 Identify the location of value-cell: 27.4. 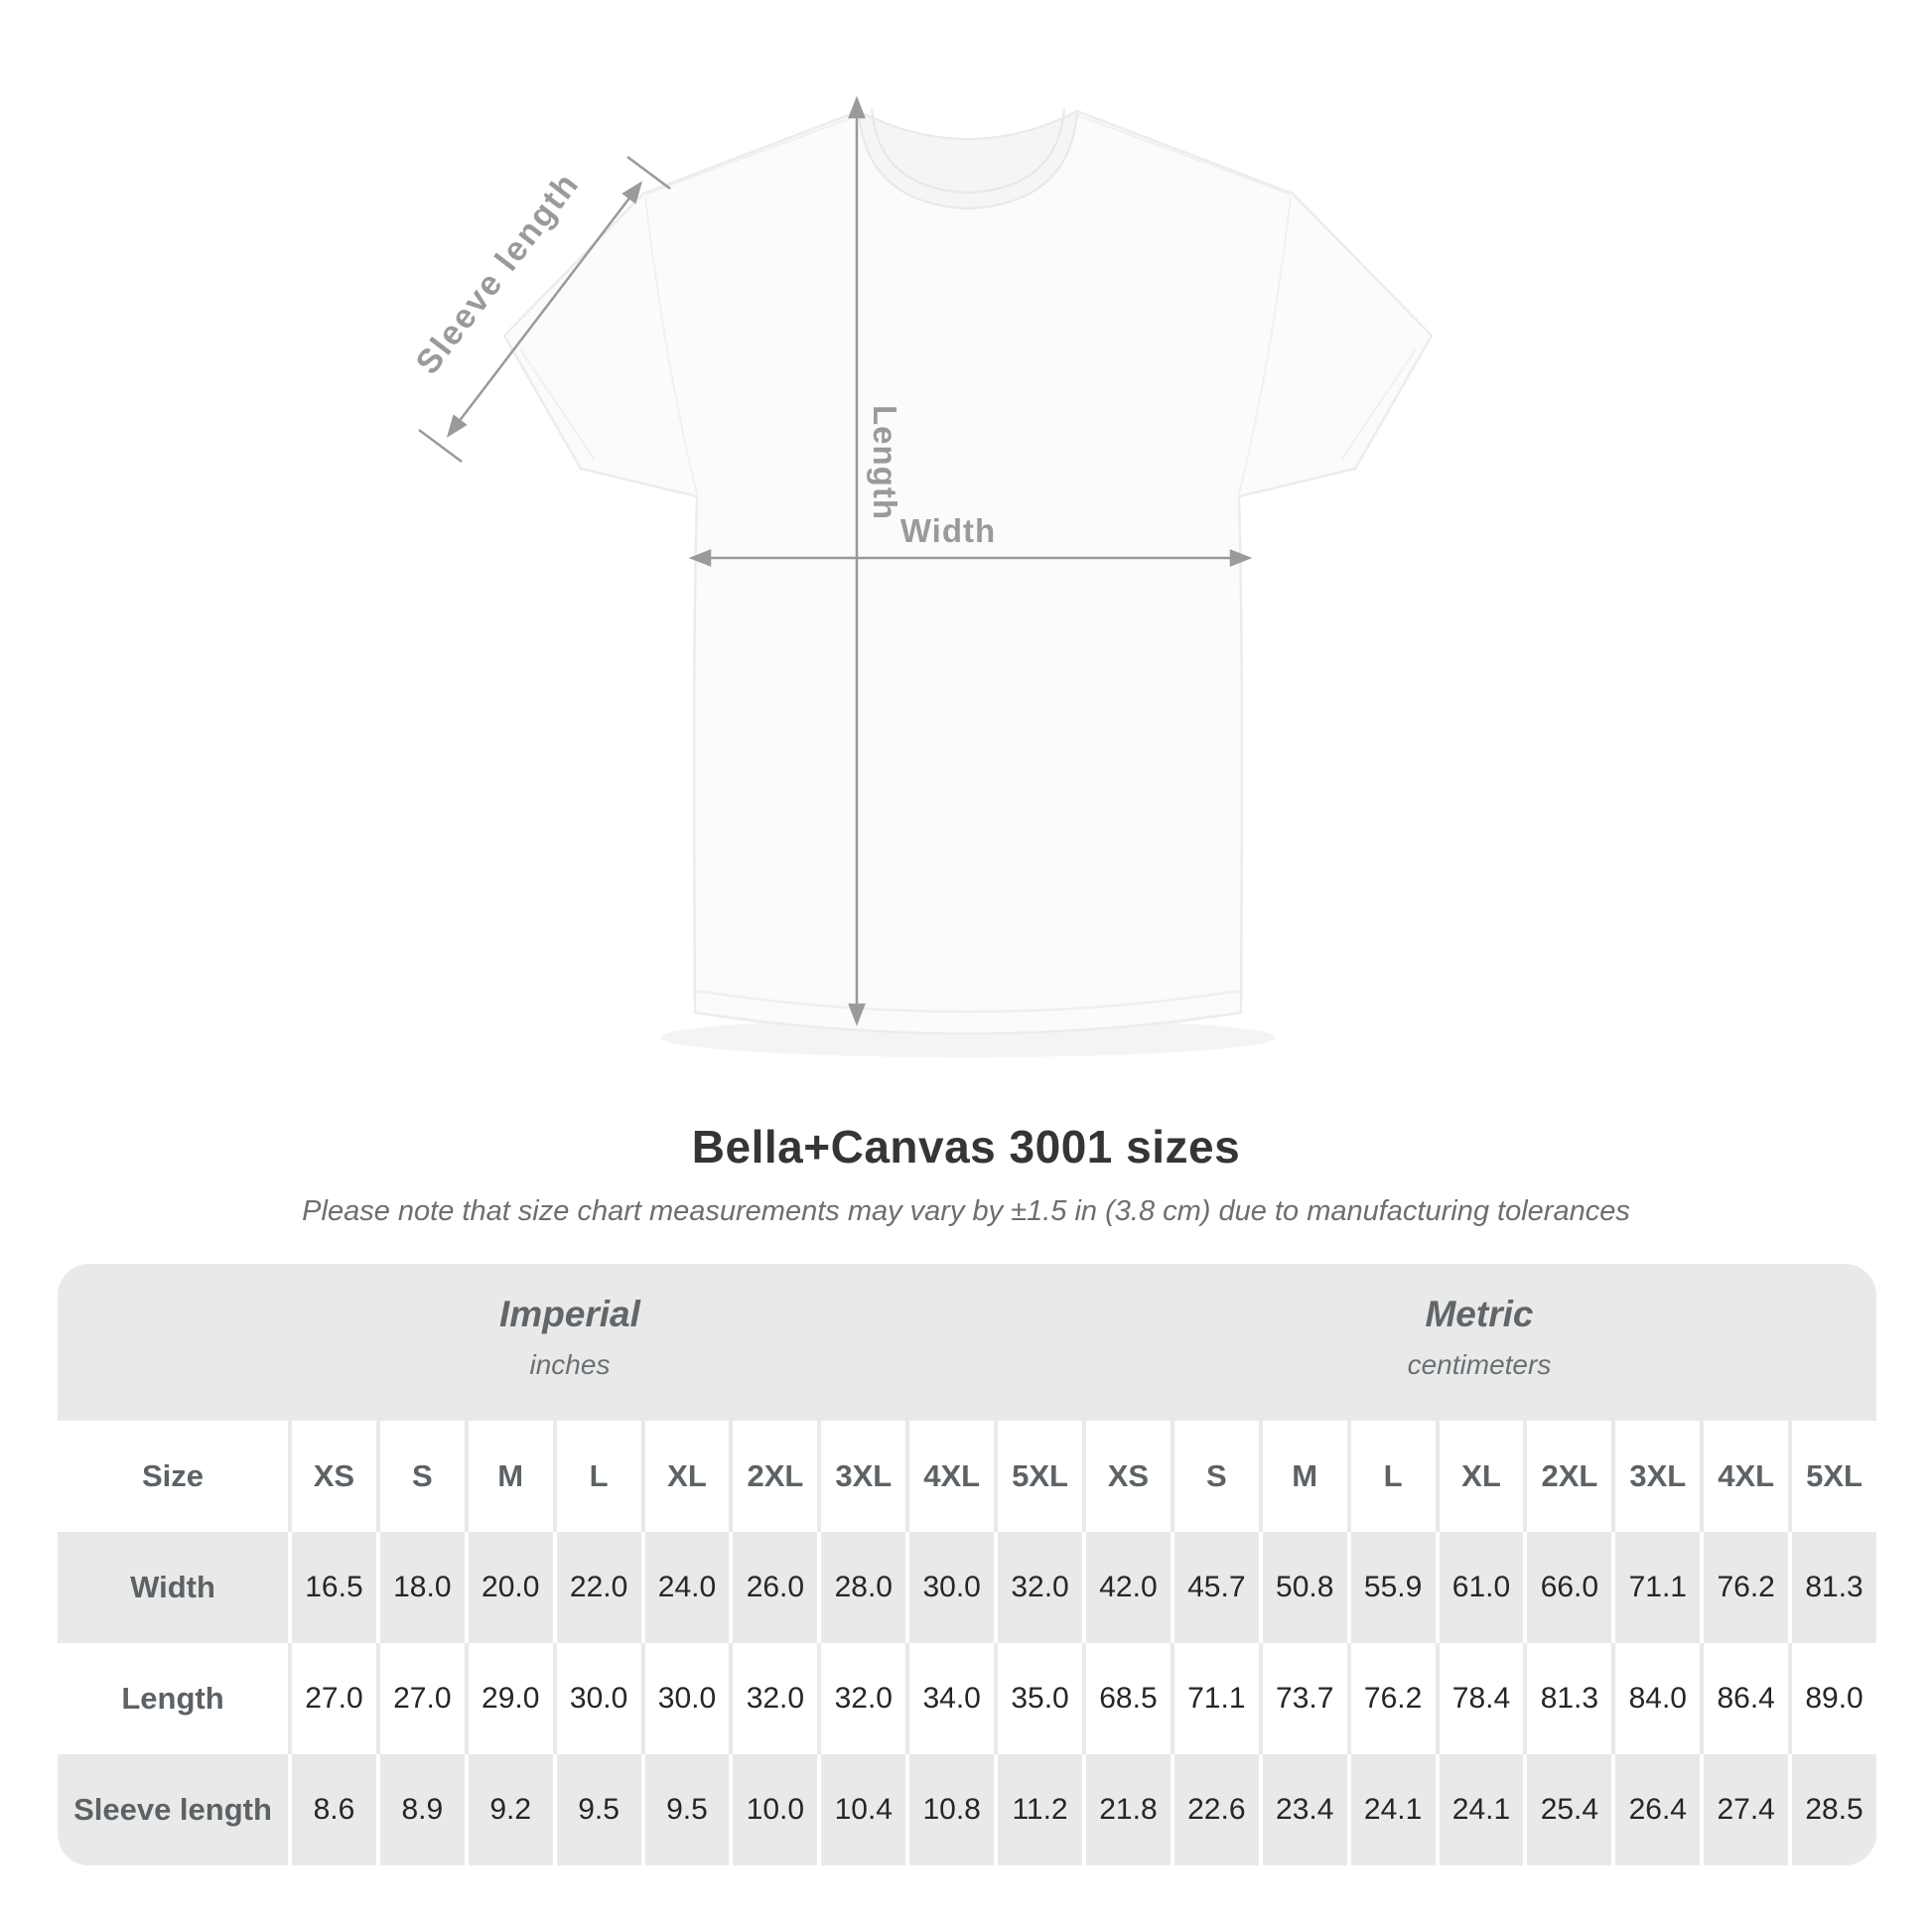
(1745, 1810).